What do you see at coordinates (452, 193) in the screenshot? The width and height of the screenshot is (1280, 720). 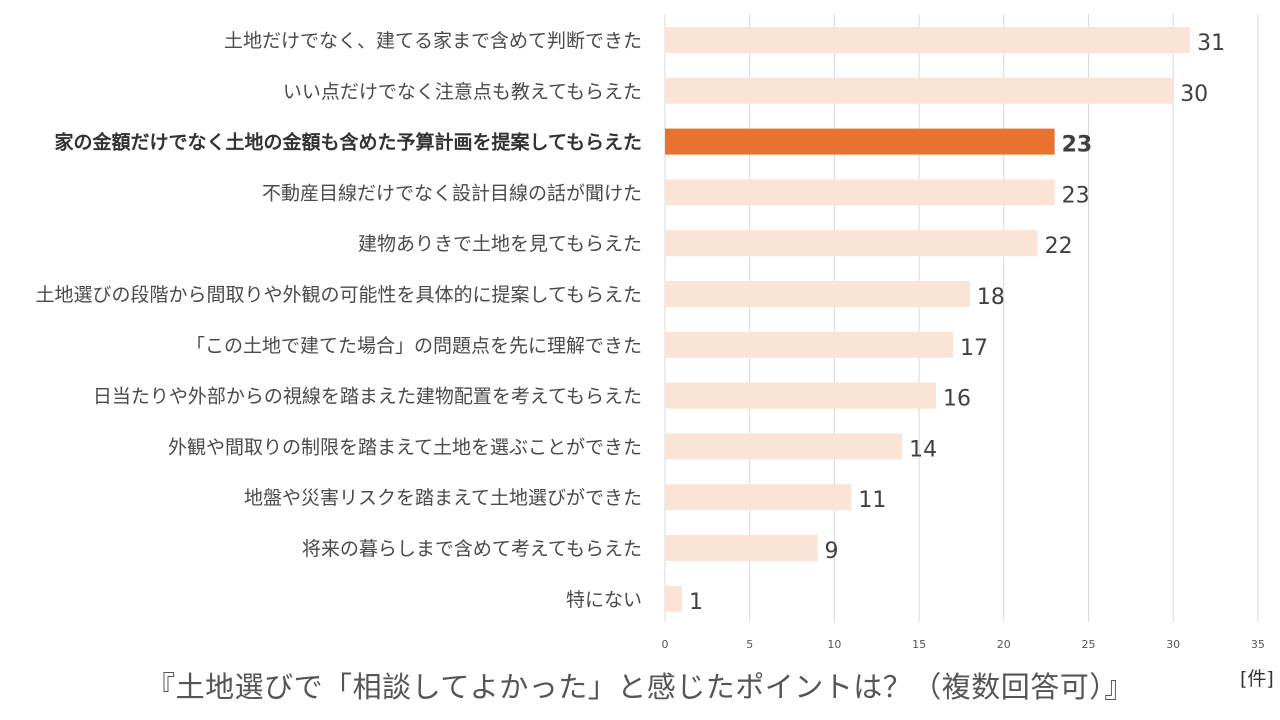 I see `category-label: 不動産目線だけでなく設計目線の話が聞けた` at bounding box center [452, 193].